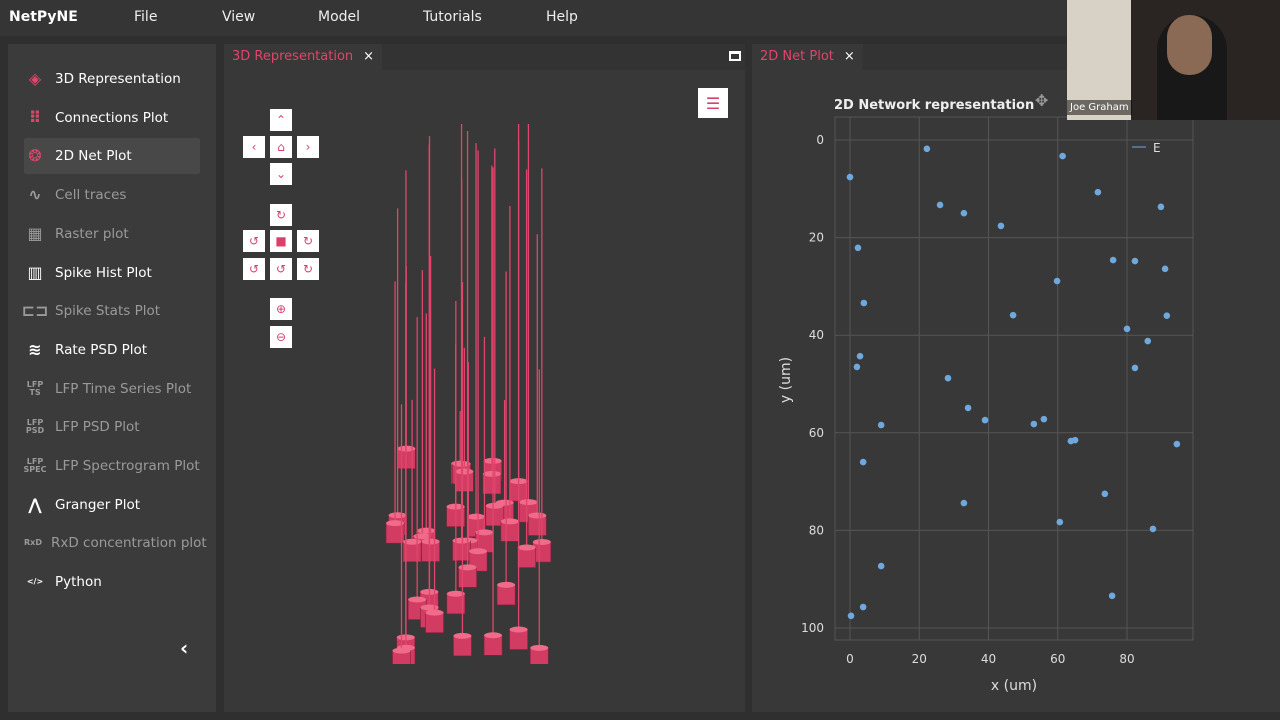  I want to click on camera-icon: ■, so click(281, 241).